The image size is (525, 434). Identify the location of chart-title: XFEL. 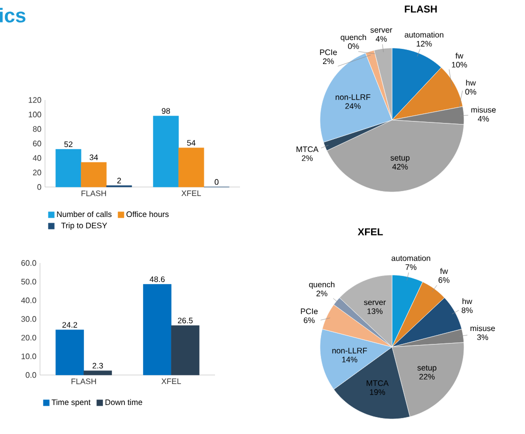
(370, 232).